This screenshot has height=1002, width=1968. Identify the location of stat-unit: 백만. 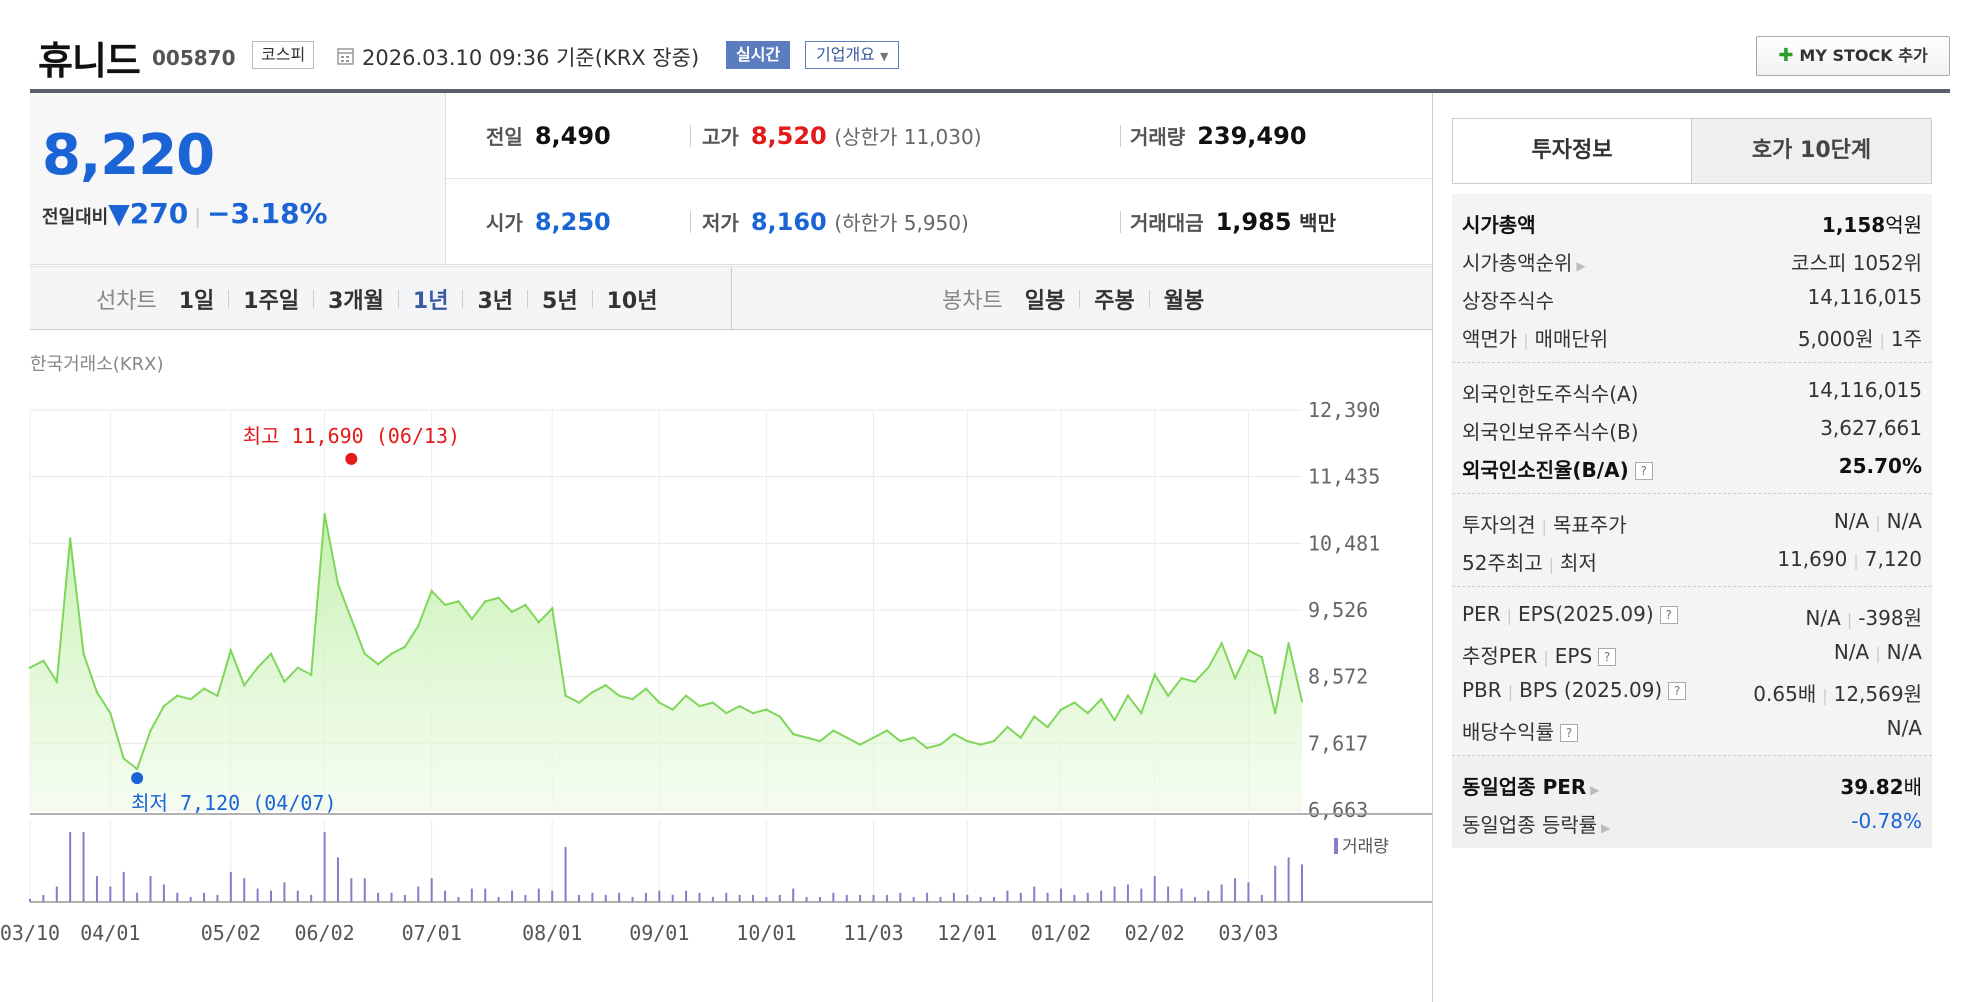
(1317, 223).